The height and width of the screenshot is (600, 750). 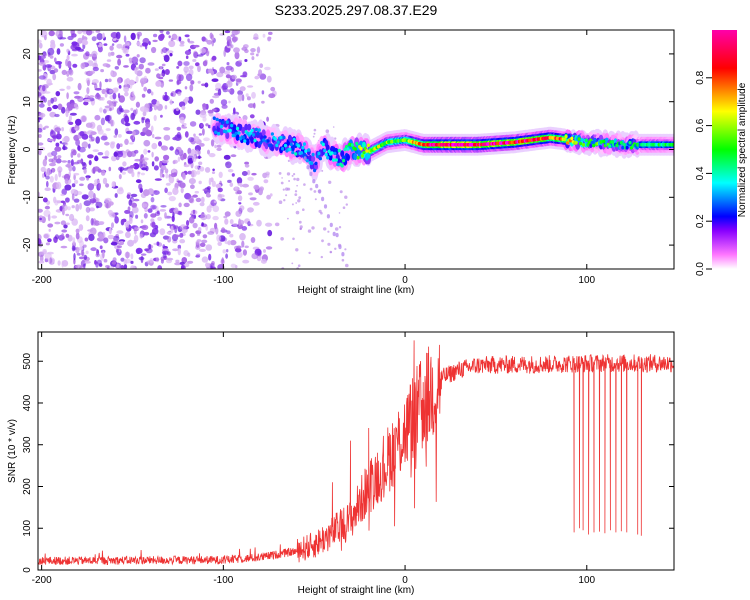 What do you see at coordinates (27, 402) in the screenshot?
I see `y-tick-label: 400` at bounding box center [27, 402].